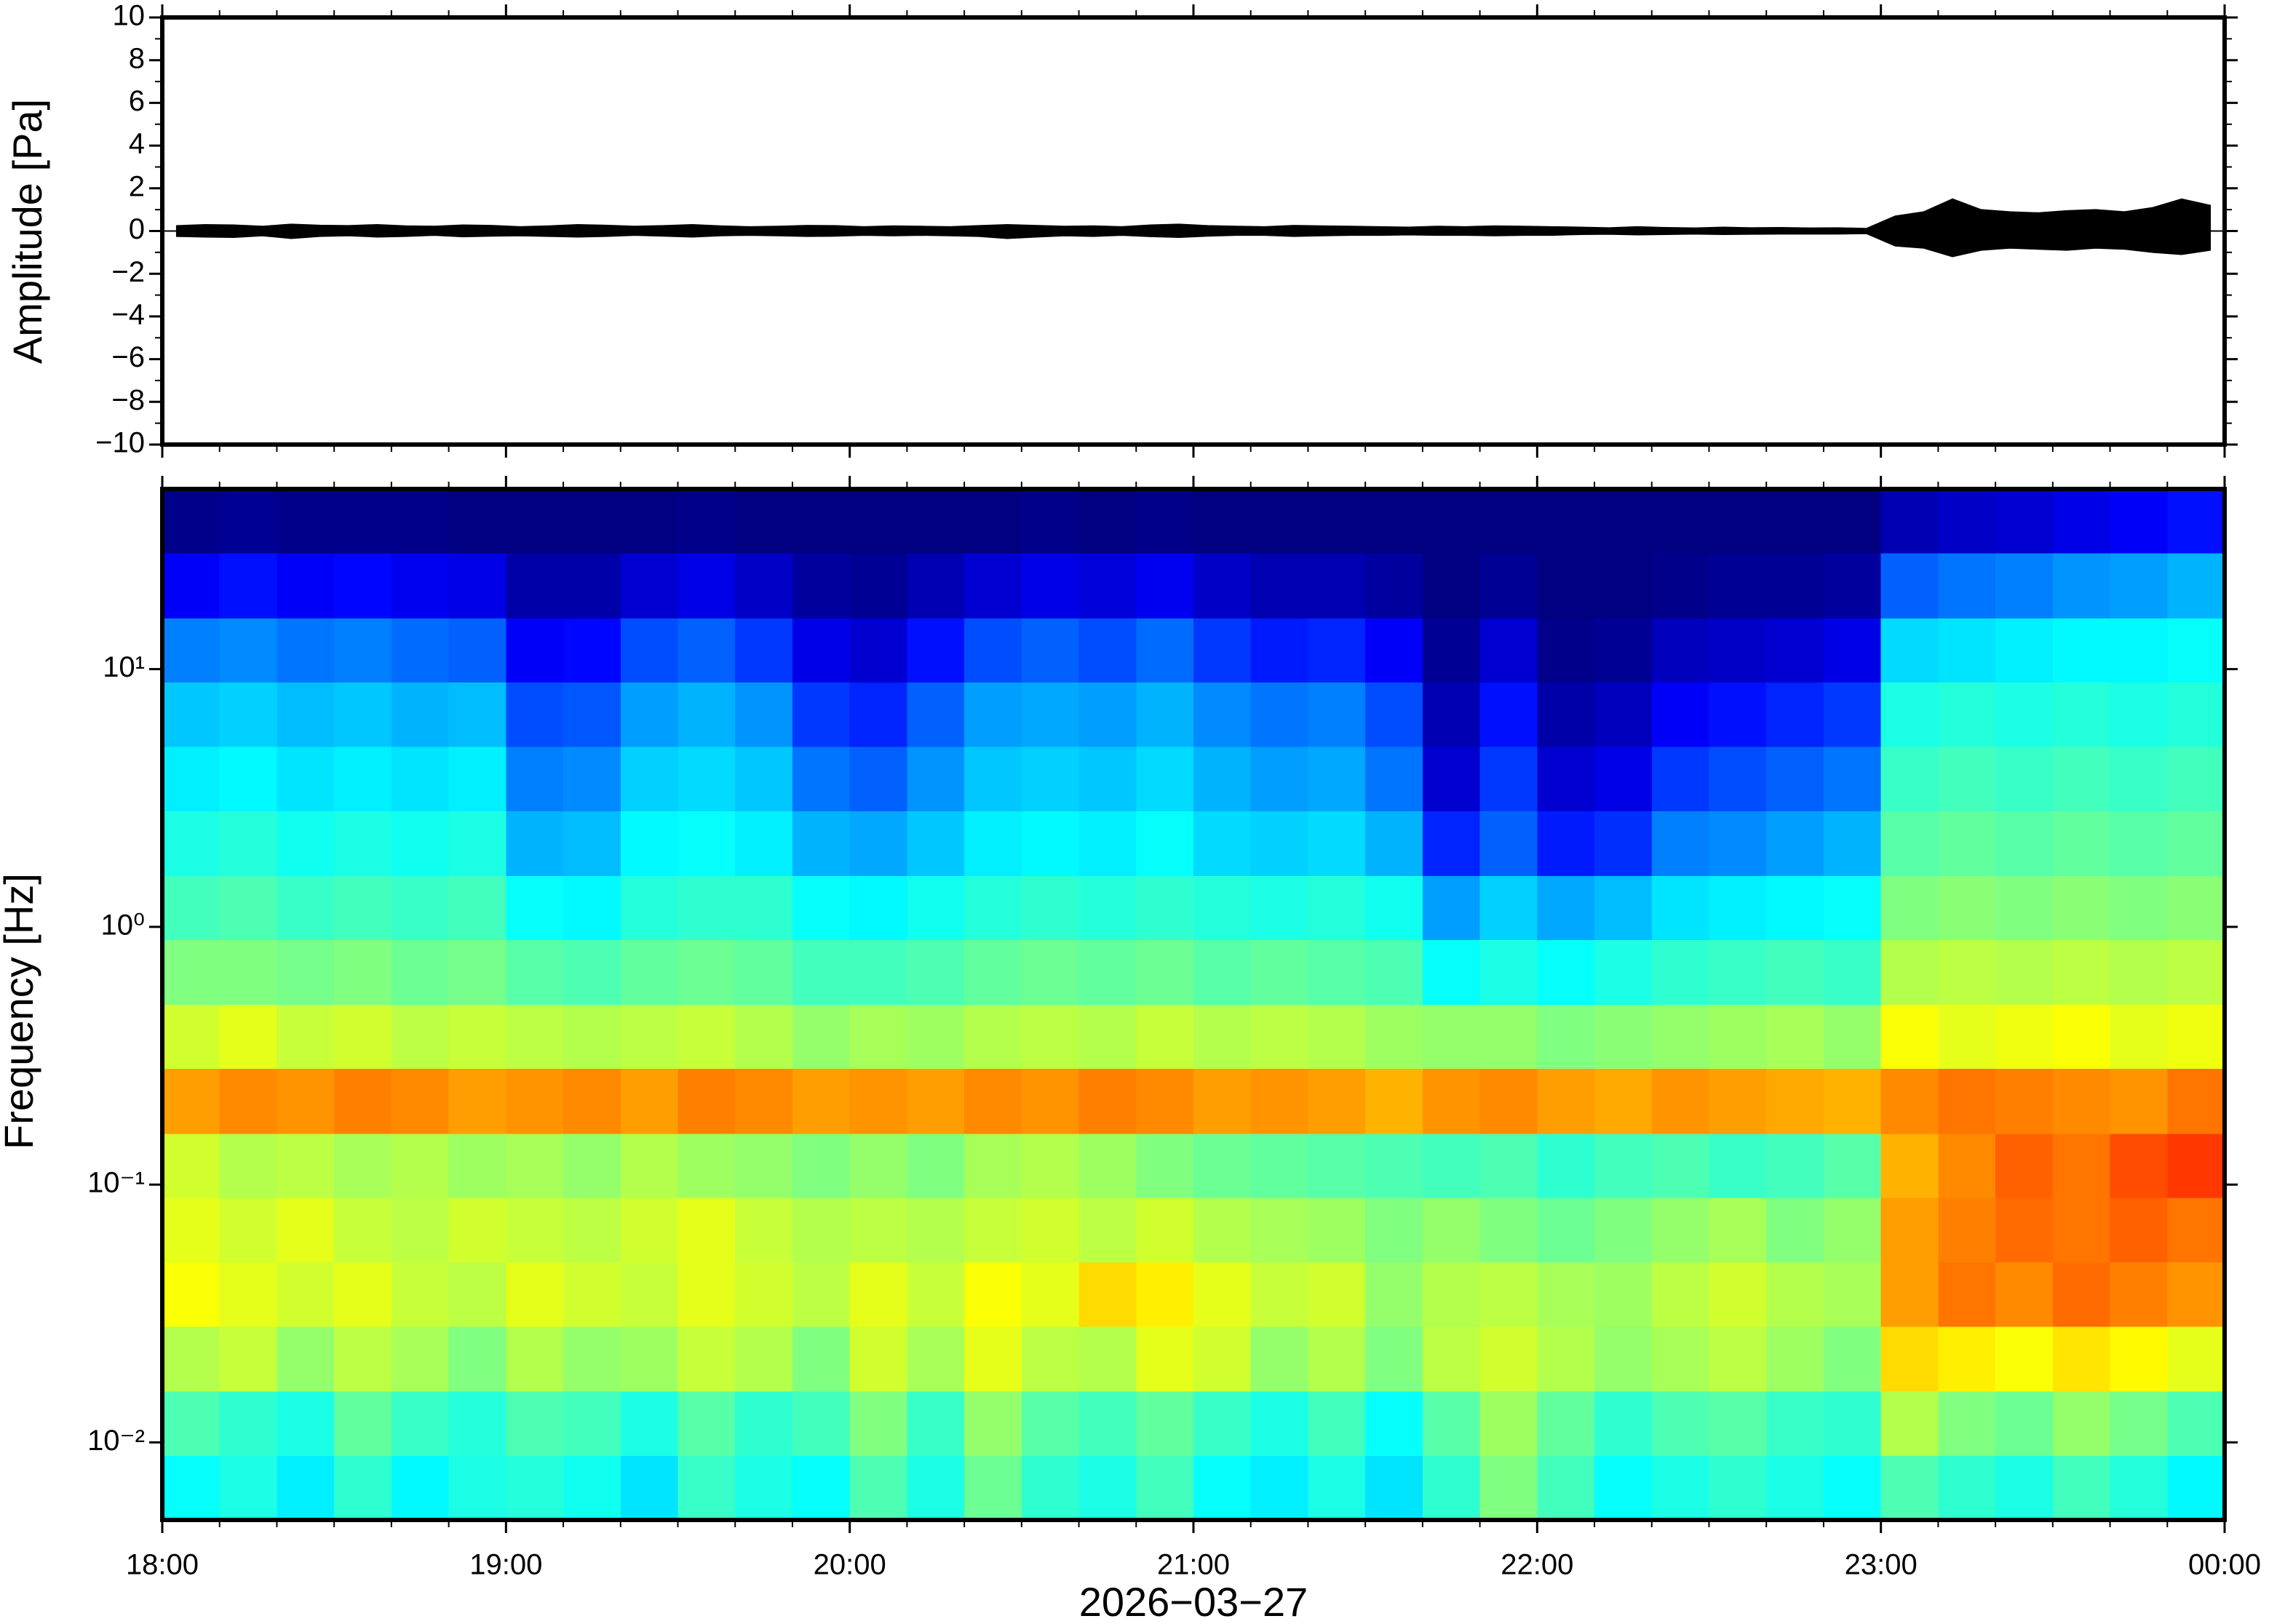 This screenshot has height=1624, width=2269. What do you see at coordinates (137, 229) in the screenshot?
I see `y-tick-label: 0` at bounding box center [137, 229].